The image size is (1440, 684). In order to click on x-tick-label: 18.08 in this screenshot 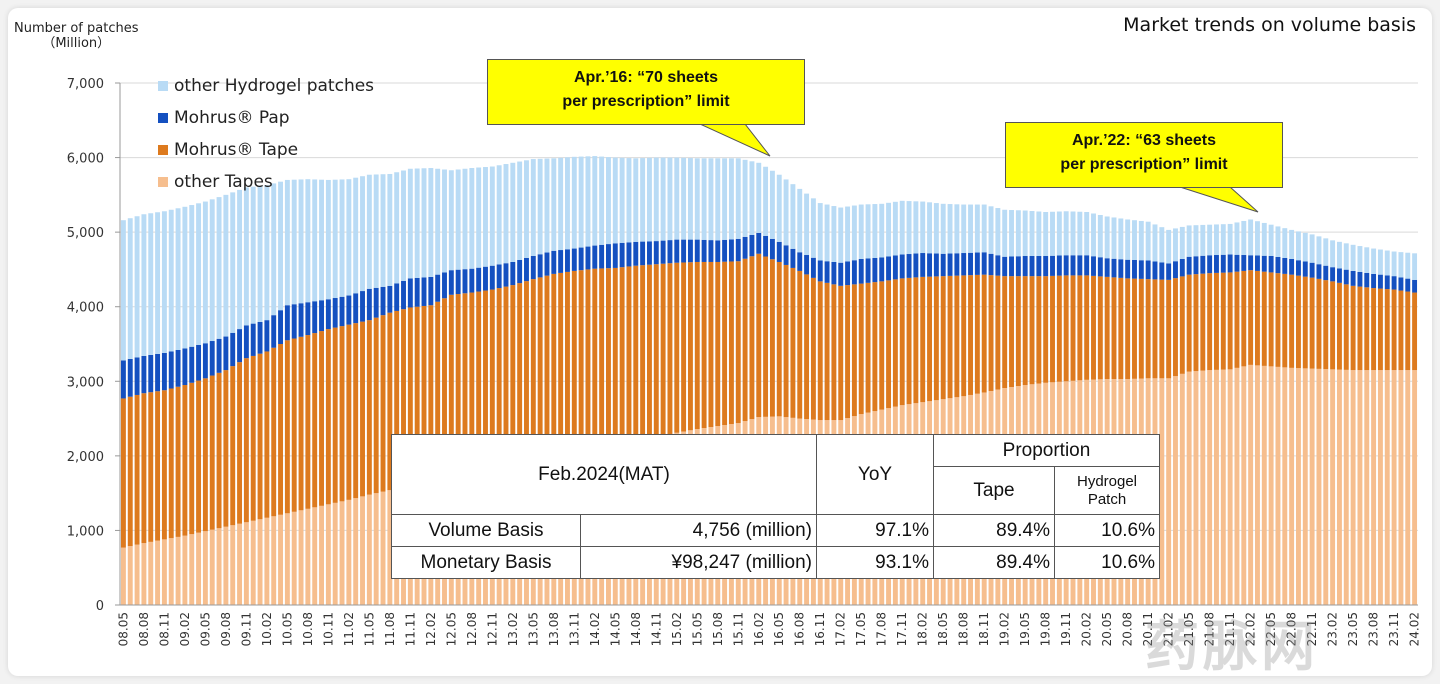, I will do `click(964, 629)`.